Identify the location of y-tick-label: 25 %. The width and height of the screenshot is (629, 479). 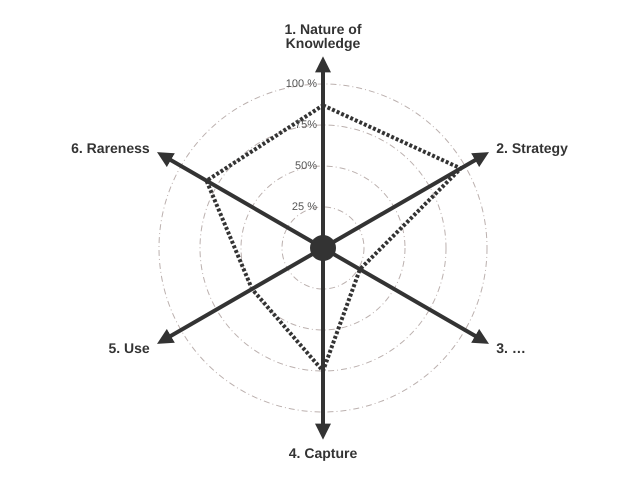
(305, 207).